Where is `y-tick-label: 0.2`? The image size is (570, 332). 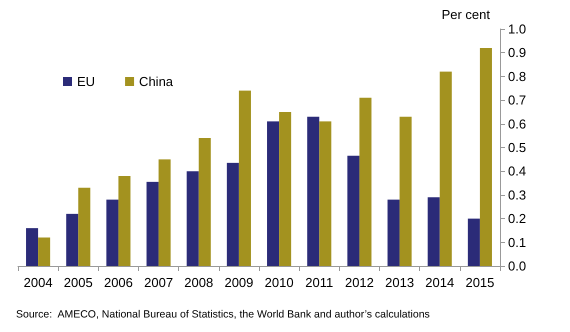
y-tick-label: 0.2 is located at coordinates (517, 218).